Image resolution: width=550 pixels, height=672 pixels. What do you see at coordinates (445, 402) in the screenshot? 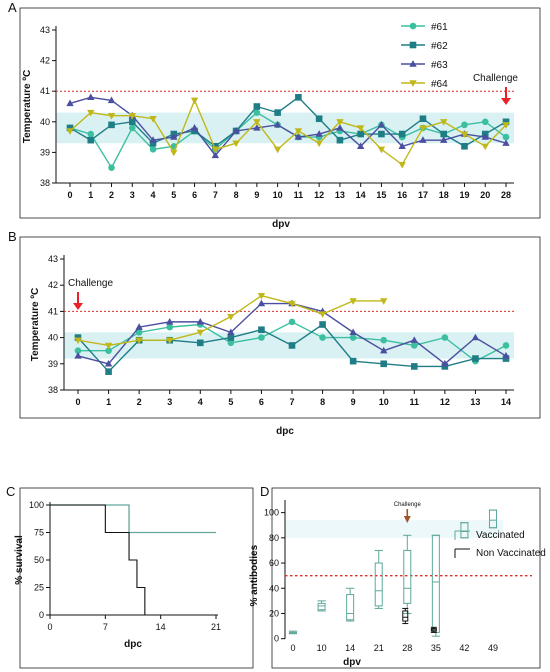
I see `x-tick-label: 12` at bounding box center [445, 402].